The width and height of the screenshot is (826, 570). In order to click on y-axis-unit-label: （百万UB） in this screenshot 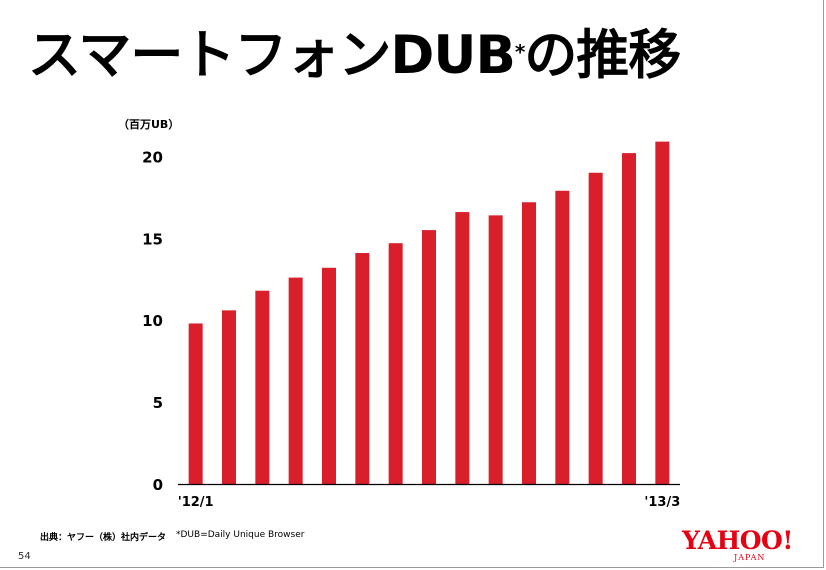, I will do `click(149, 124)`.